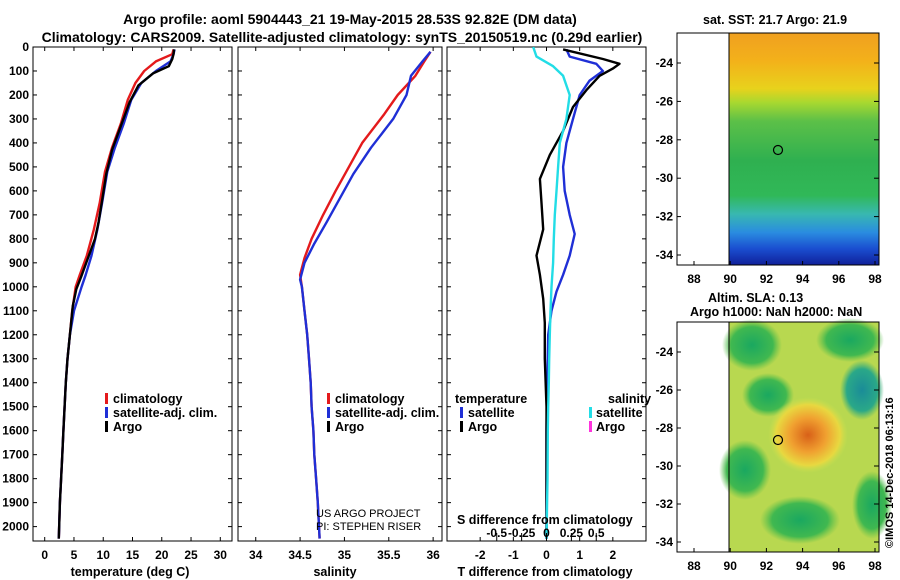 The height and width of the screenshot is (580, 900). I want to click on legend-title-temperature: temperature, so click(491, 399).